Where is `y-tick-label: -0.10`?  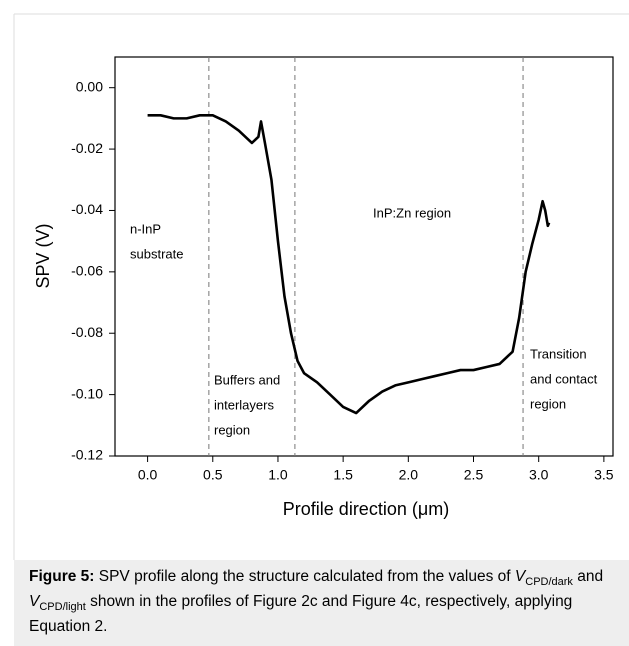
y-tick-label: -0.10 is located at coordinates (87, 393).